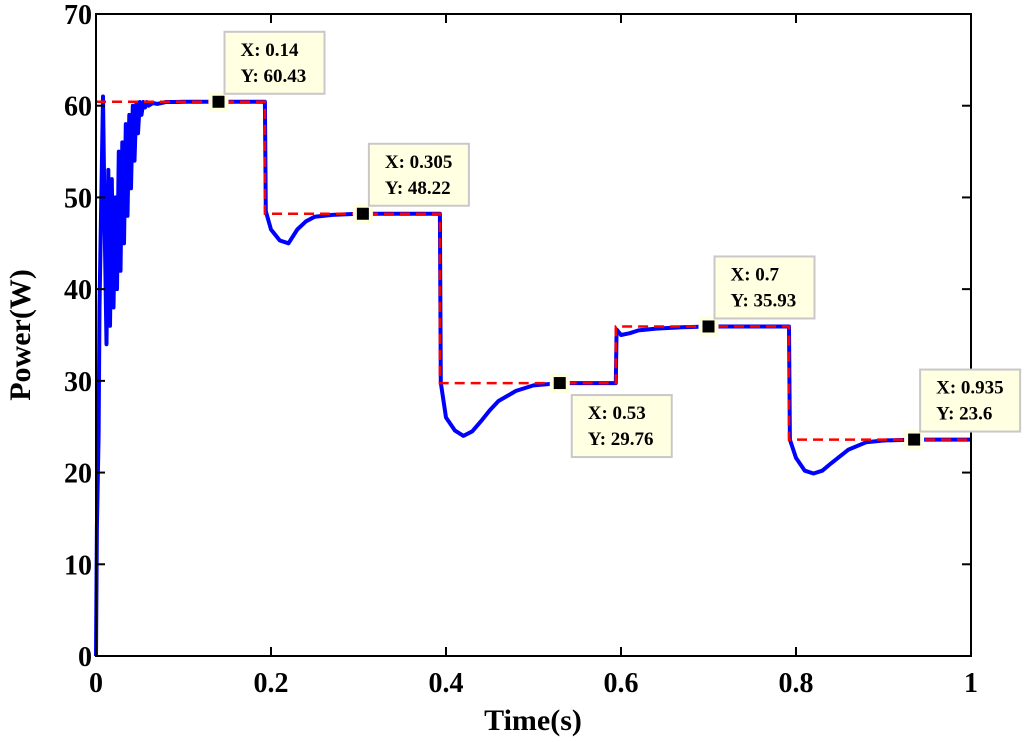 This screenshot has height=742, width=1024. Describe the element at coordinates (78, 290) in the screenshot. I see `y-tick-label: 40` at that location.